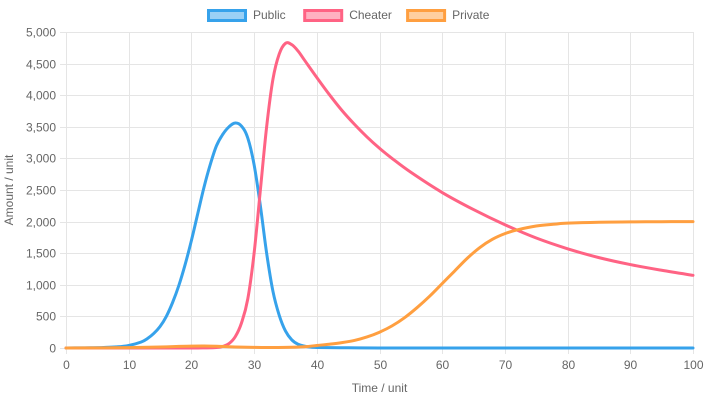  Describe the element at coordinates (426, 15) in the screenshot. I see `legend-swatch-private` at that location.